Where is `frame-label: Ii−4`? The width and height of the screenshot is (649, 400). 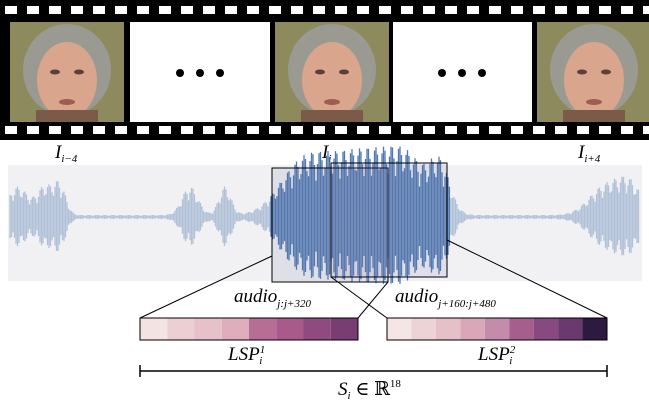 frame-label: Ii−4 is located at coordinates (66, 153).